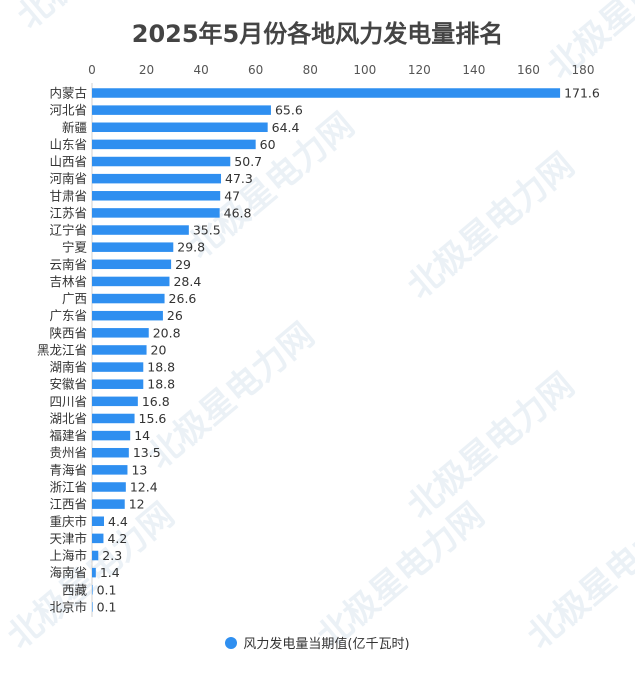  What do you see at coordinates (68, 555) in the screenshot?
I see `category-label: 上海市` at bounding box center [68, 555].